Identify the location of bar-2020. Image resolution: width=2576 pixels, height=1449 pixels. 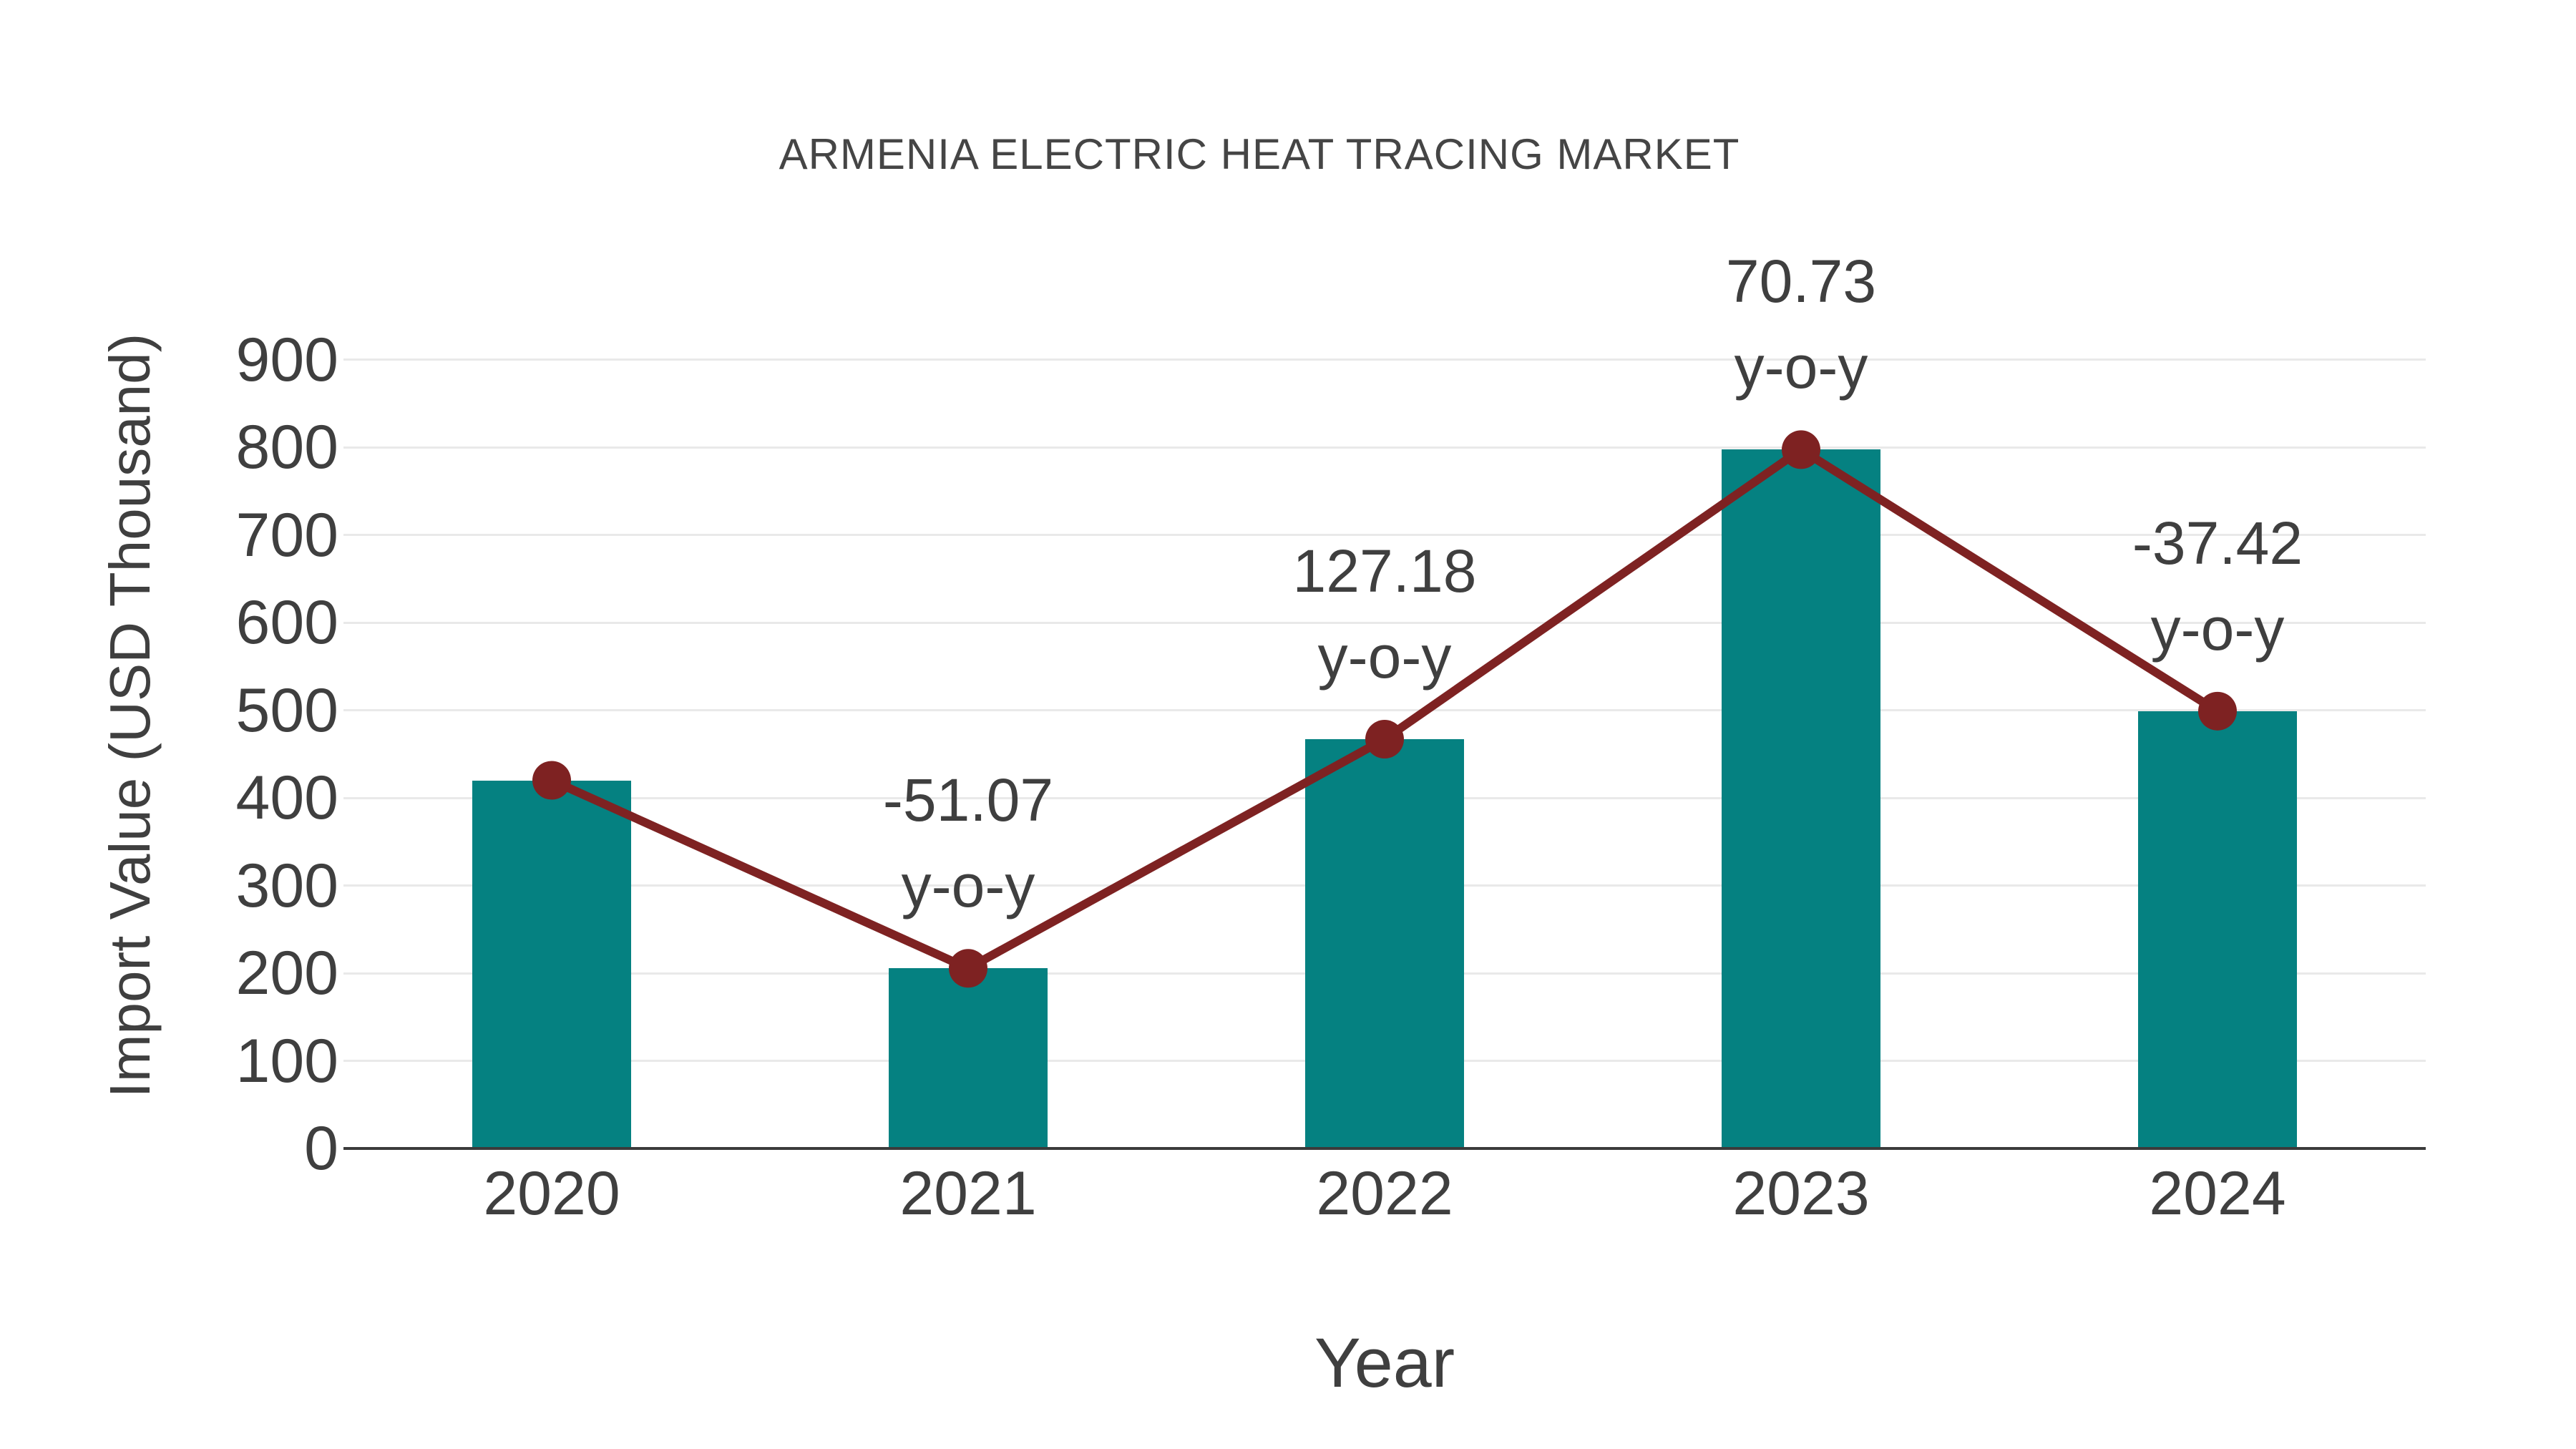
(551, 964).